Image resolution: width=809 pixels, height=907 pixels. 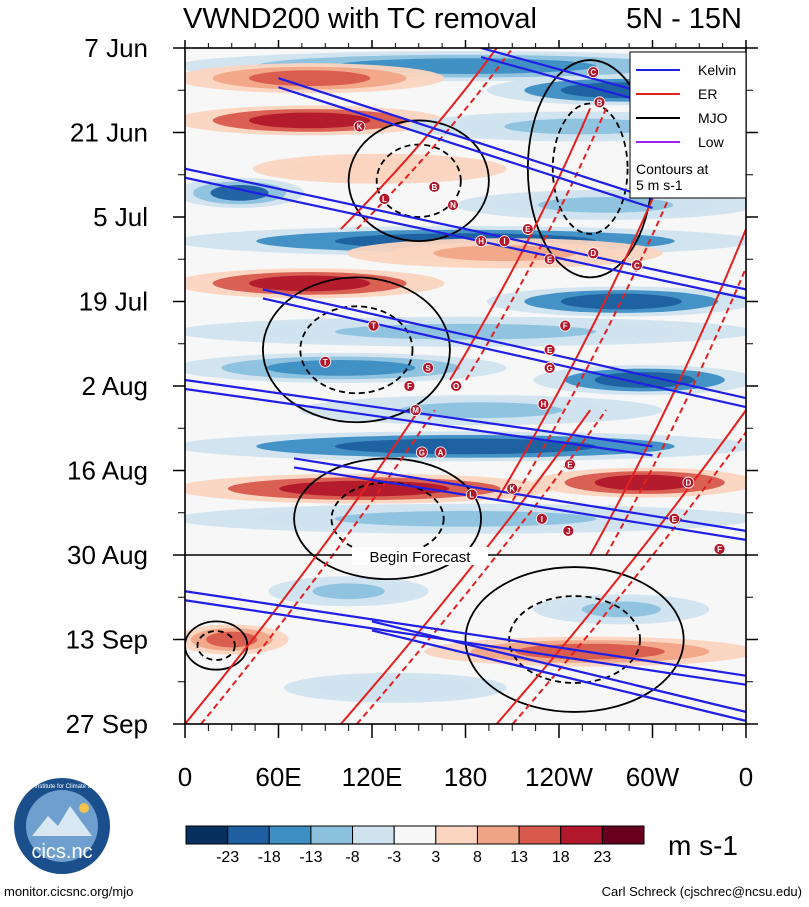 I want to click on y-tick-label: 2 Aug, so click(x=114, y=386).